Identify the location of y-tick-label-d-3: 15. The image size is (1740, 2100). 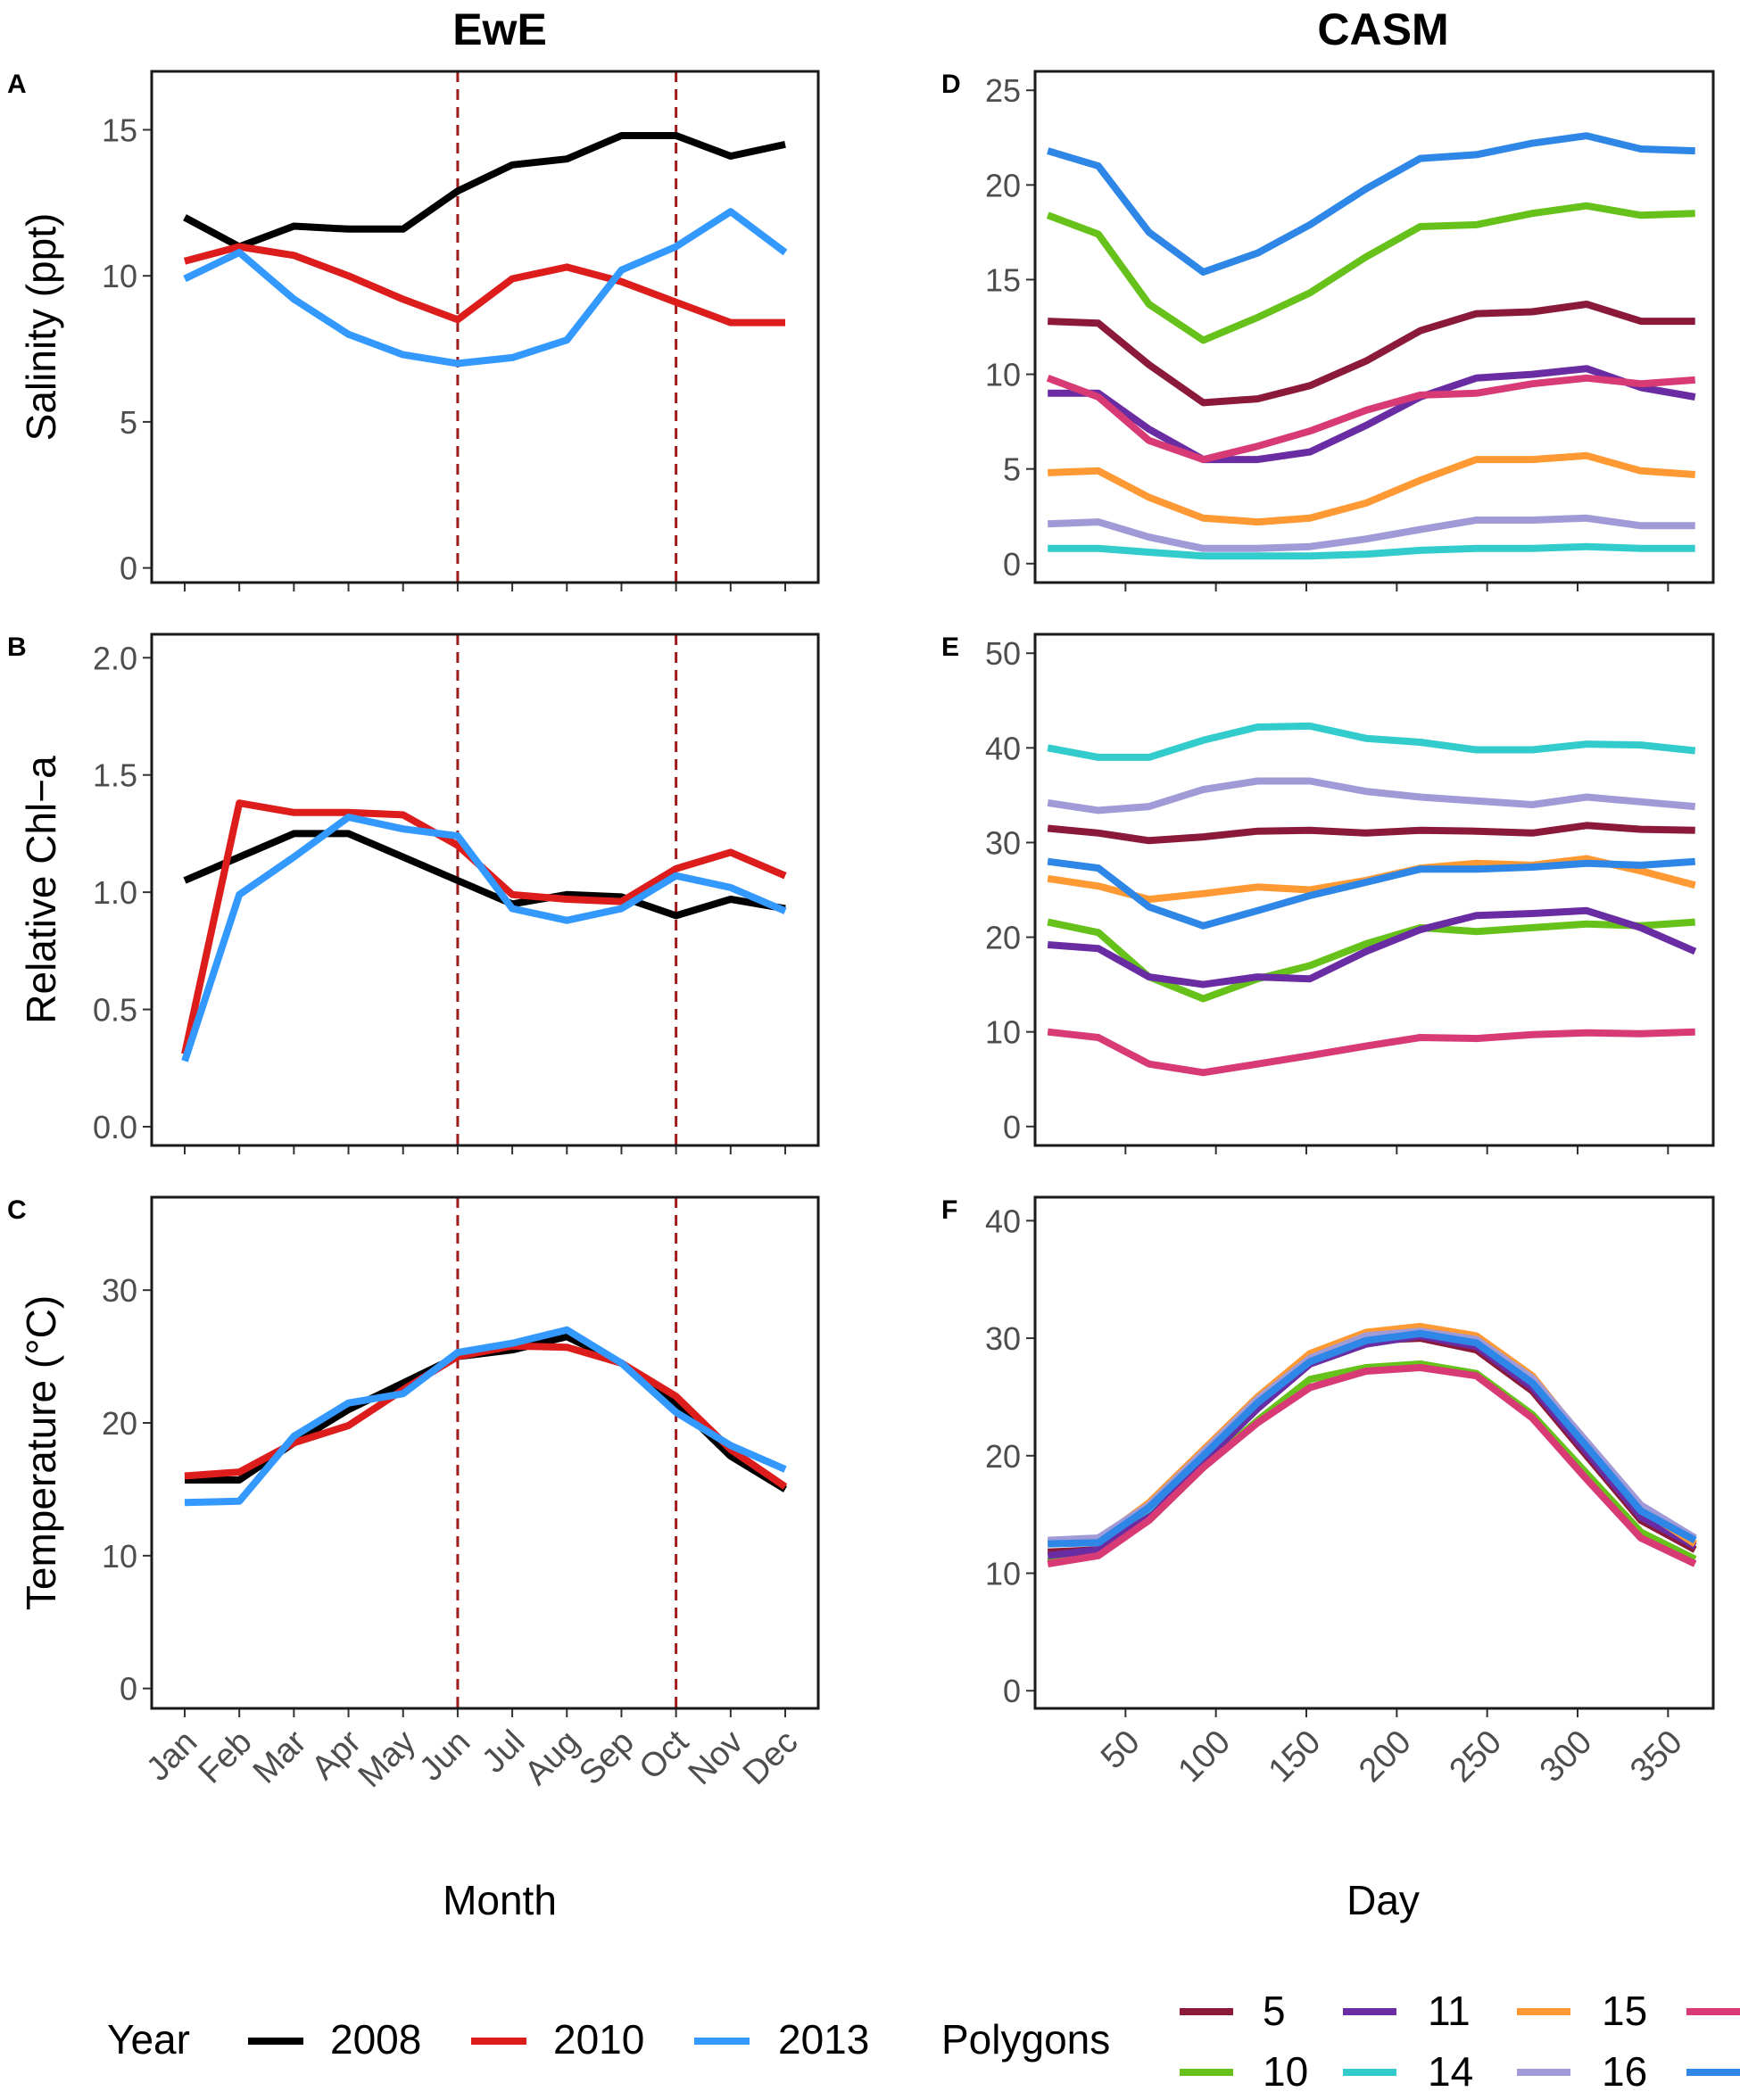
(1003, 279).